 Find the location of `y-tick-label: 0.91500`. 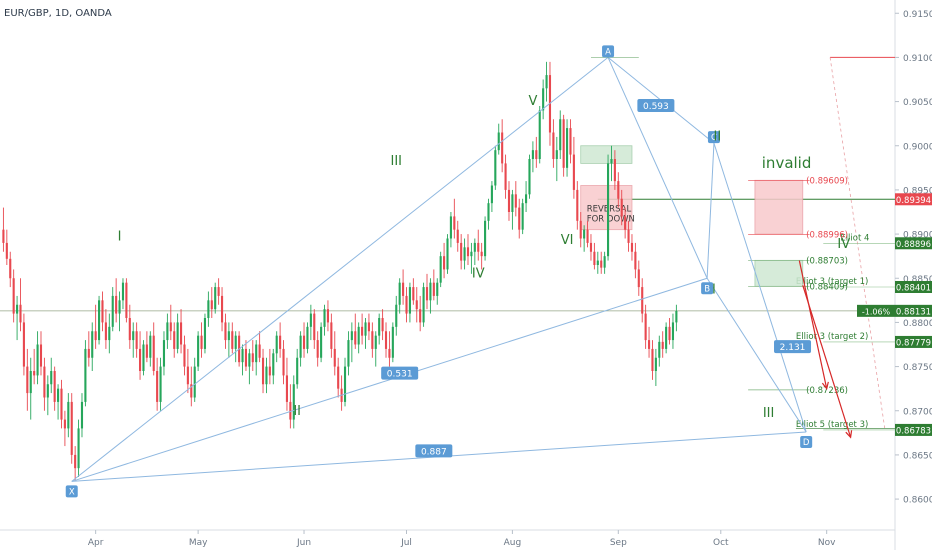

y-tick-label: 0.91500 is located at coordinates (917, 15).